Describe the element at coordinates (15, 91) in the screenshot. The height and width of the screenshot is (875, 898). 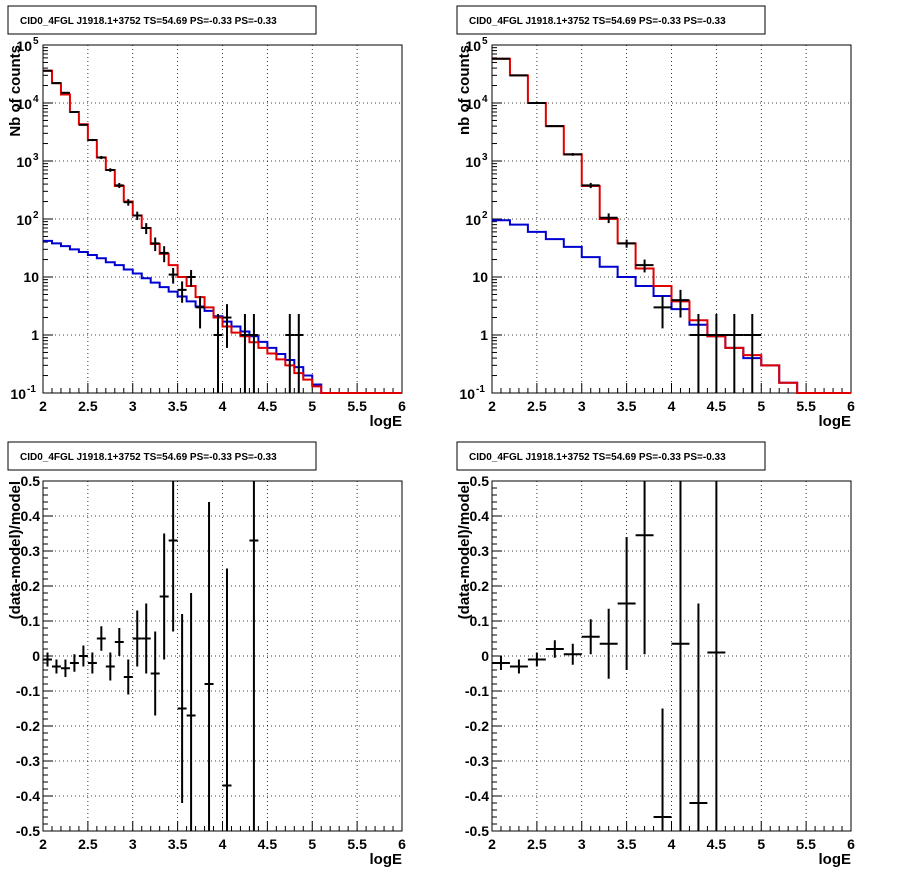
I see `y-axis-label: Nb of counts` at that location.